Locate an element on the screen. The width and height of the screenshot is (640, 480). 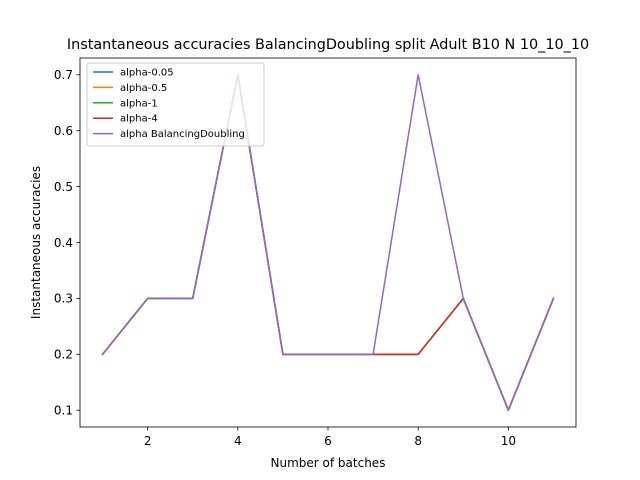
y-tick-label: 0.4 is located at coordinates (63, 243).